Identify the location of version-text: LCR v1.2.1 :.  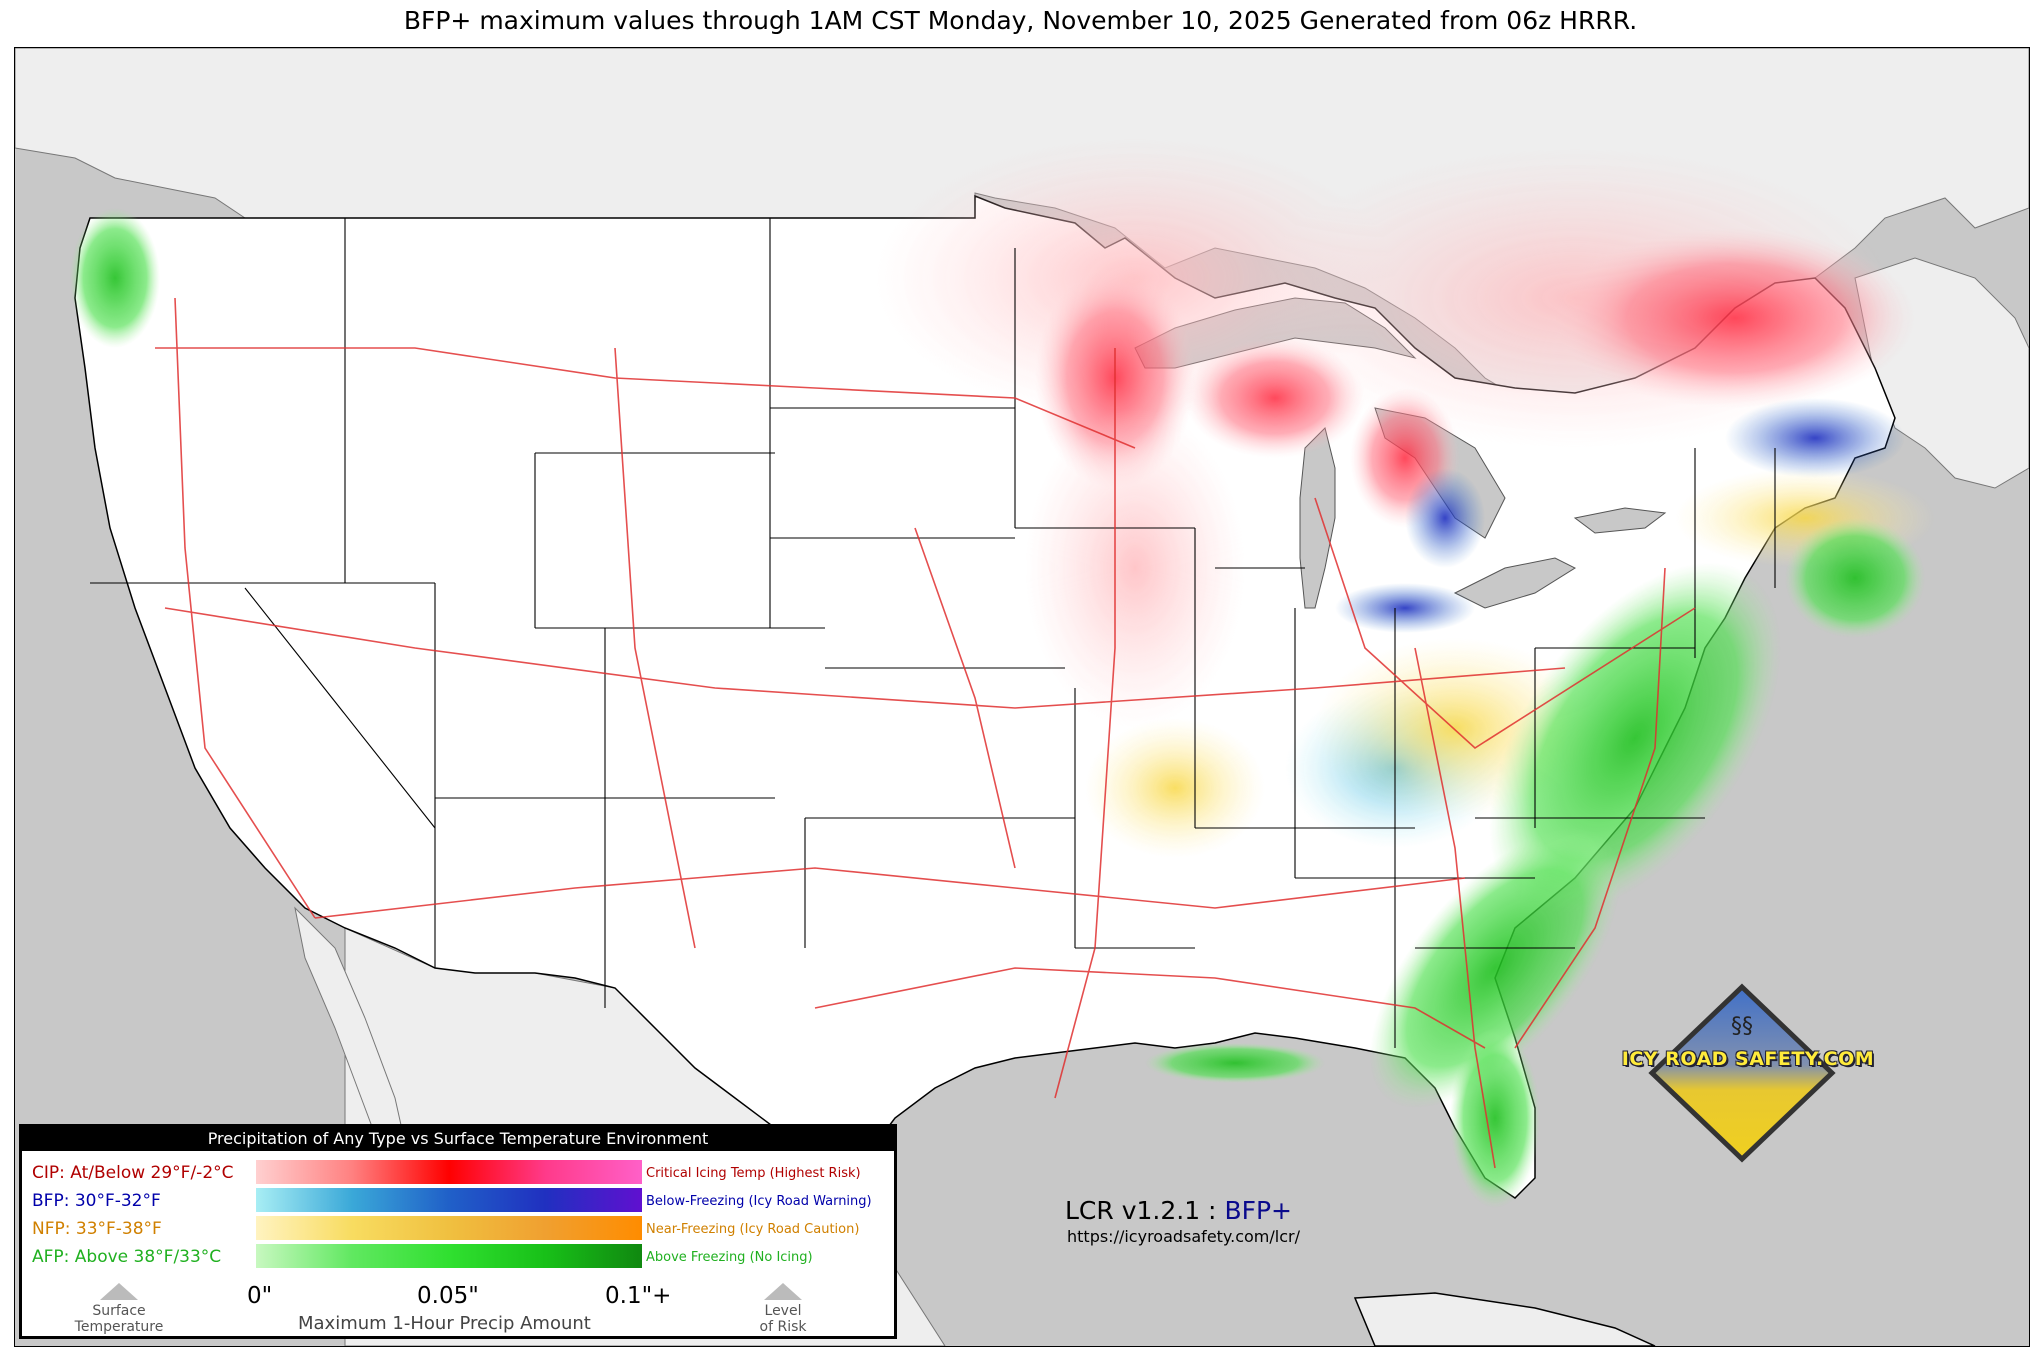
(1141, 1210).